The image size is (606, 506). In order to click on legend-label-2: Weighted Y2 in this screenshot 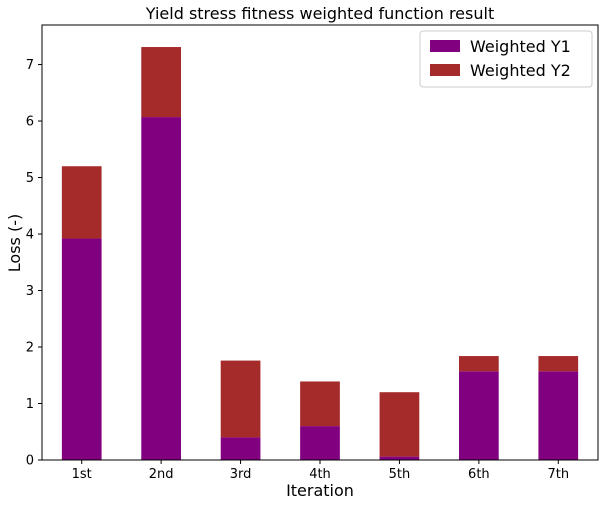, I will do `click(520, 70)`.